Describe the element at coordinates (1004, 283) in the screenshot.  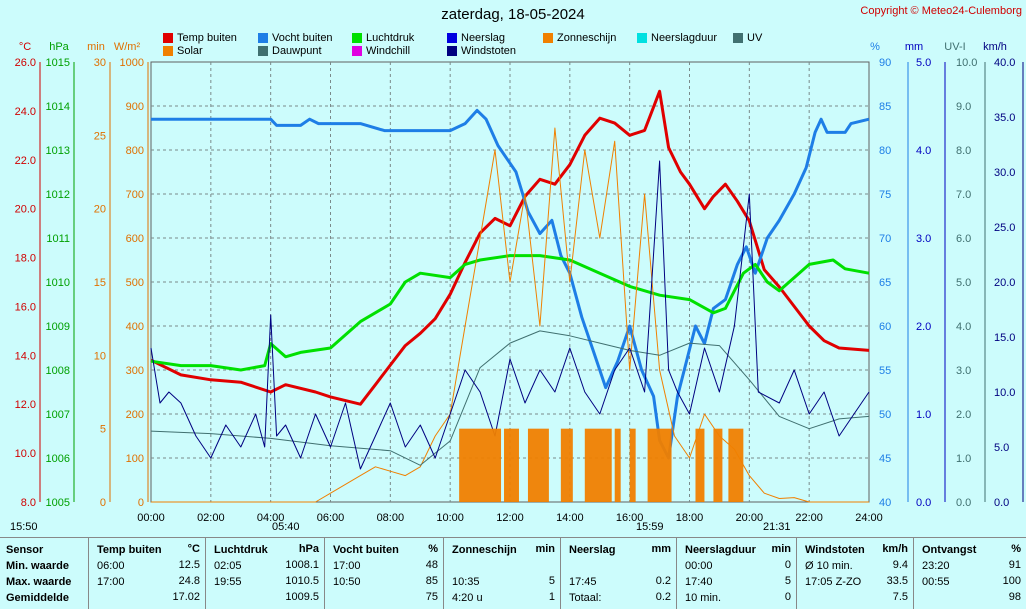
I see `y-tick-label-wind_kmh: 20.0` at that location.